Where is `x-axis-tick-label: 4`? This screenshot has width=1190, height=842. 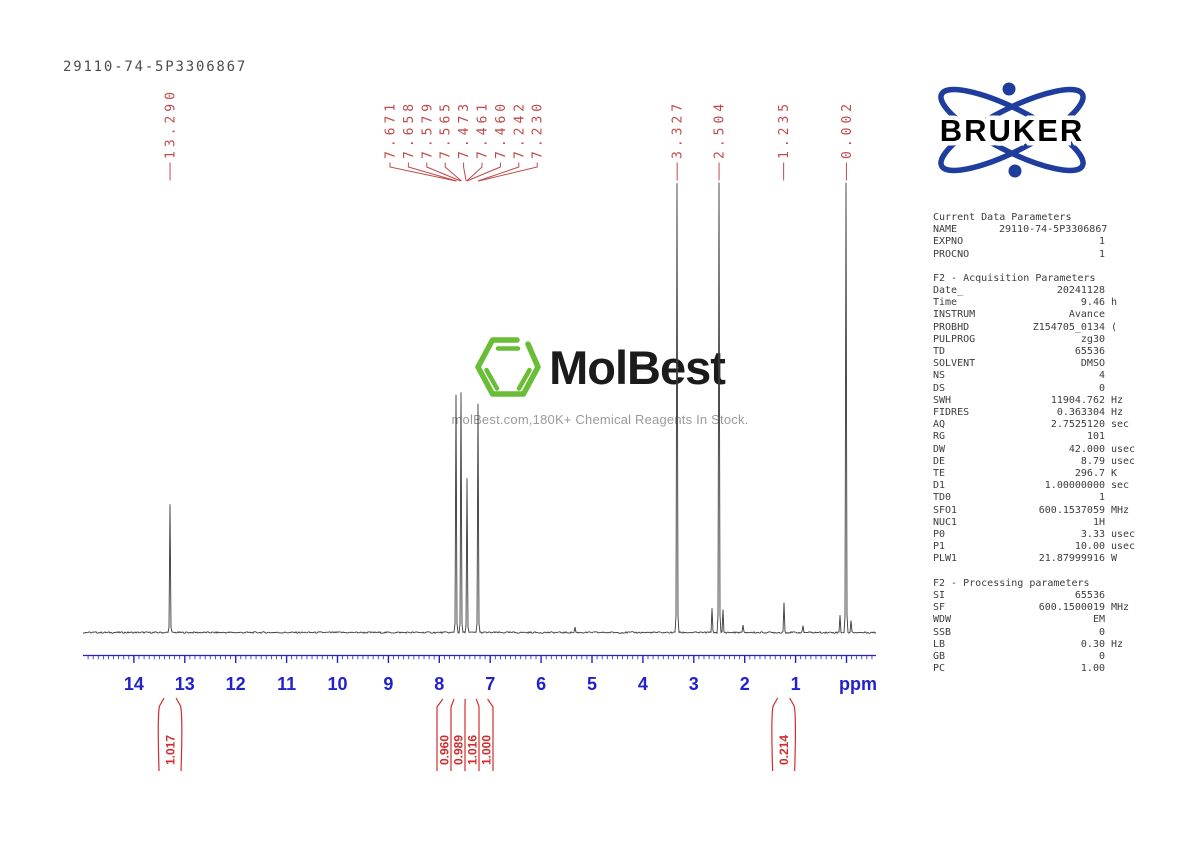
x-axis-tick-label: 4 is located at coordinates (643, 684).